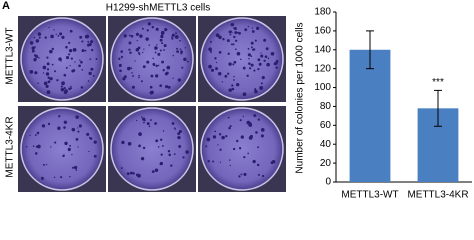 This screenshot has width=474, height=240. Describe the element at coordinates (10, 55) in the screenshot. I see `row-label: METTL3-WT` at that location.